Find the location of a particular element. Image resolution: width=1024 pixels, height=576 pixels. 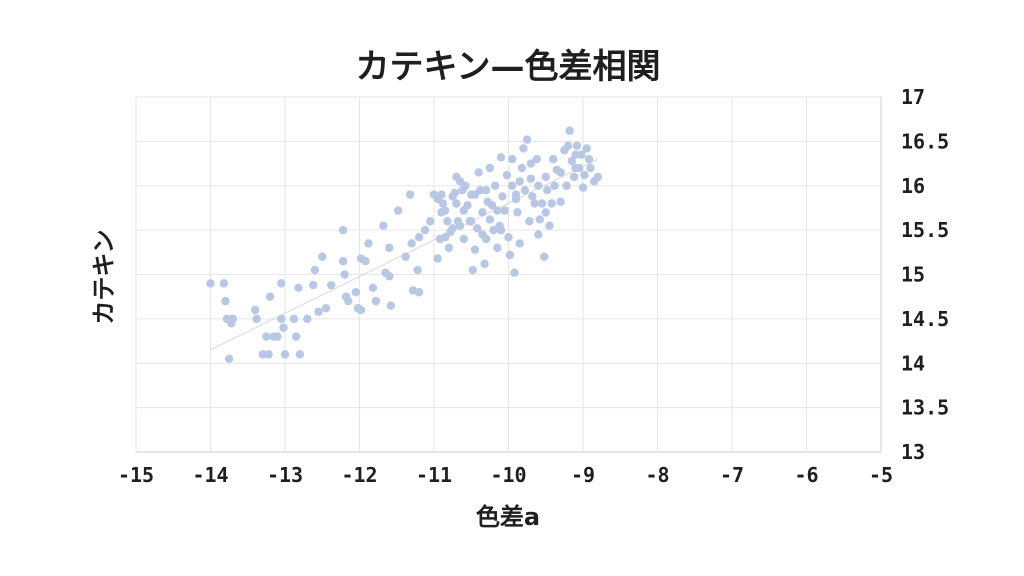

x-tick-label: -14 is located at coordinates (210, 475).